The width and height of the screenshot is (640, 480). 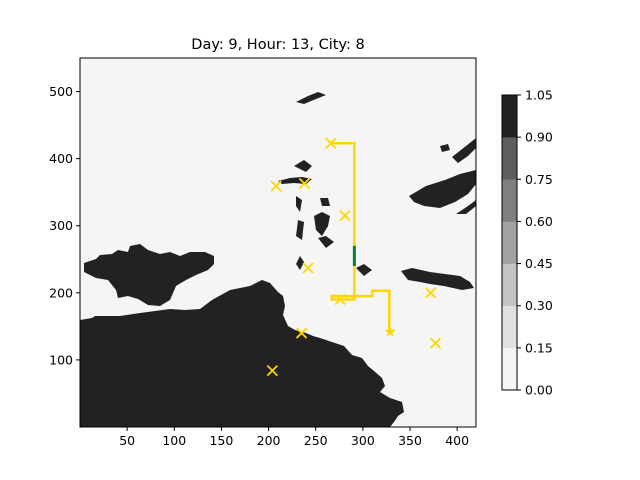 I want to click on colorbar-tick-label: 0.90, so click(x=539, y=137).